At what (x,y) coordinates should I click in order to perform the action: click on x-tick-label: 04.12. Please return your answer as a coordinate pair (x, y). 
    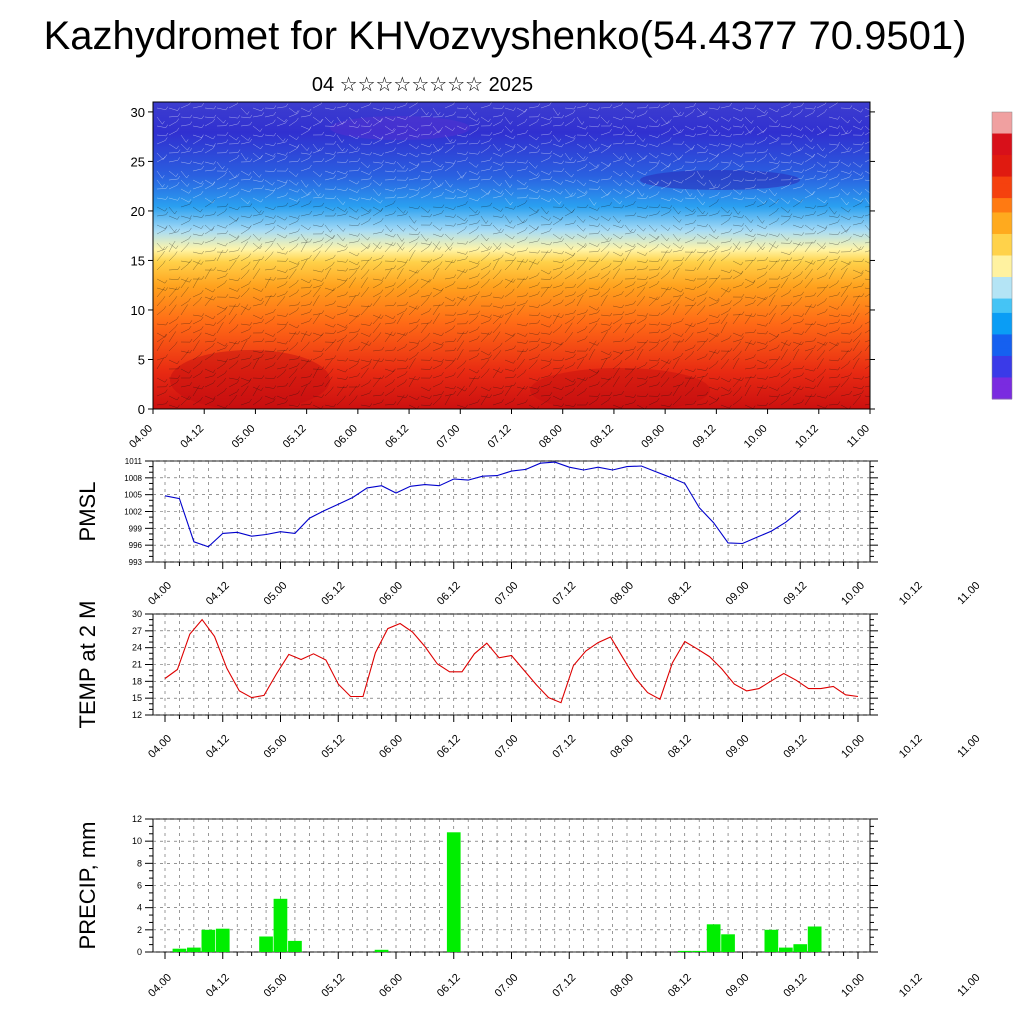
    Looking at the image, I should click on (218, 594).